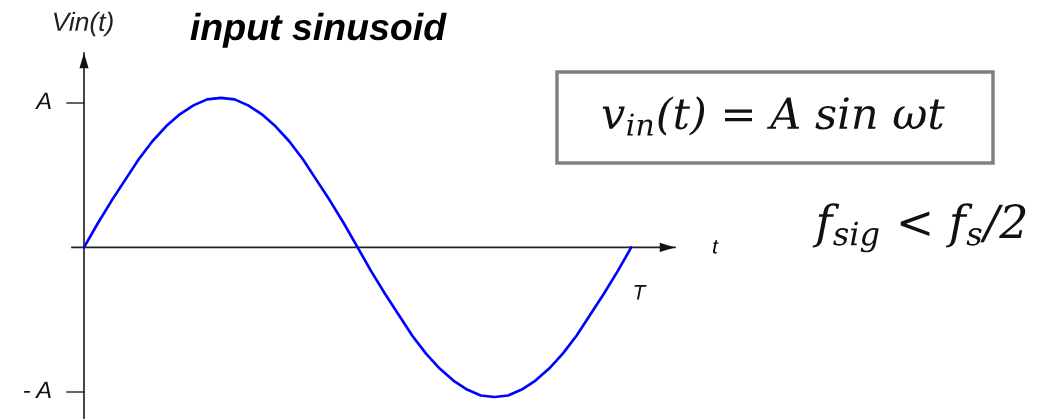  What do you see at coordinates (640, 292) in the screenshot?
I see `annotation: T` at bounding box center [640, 292].